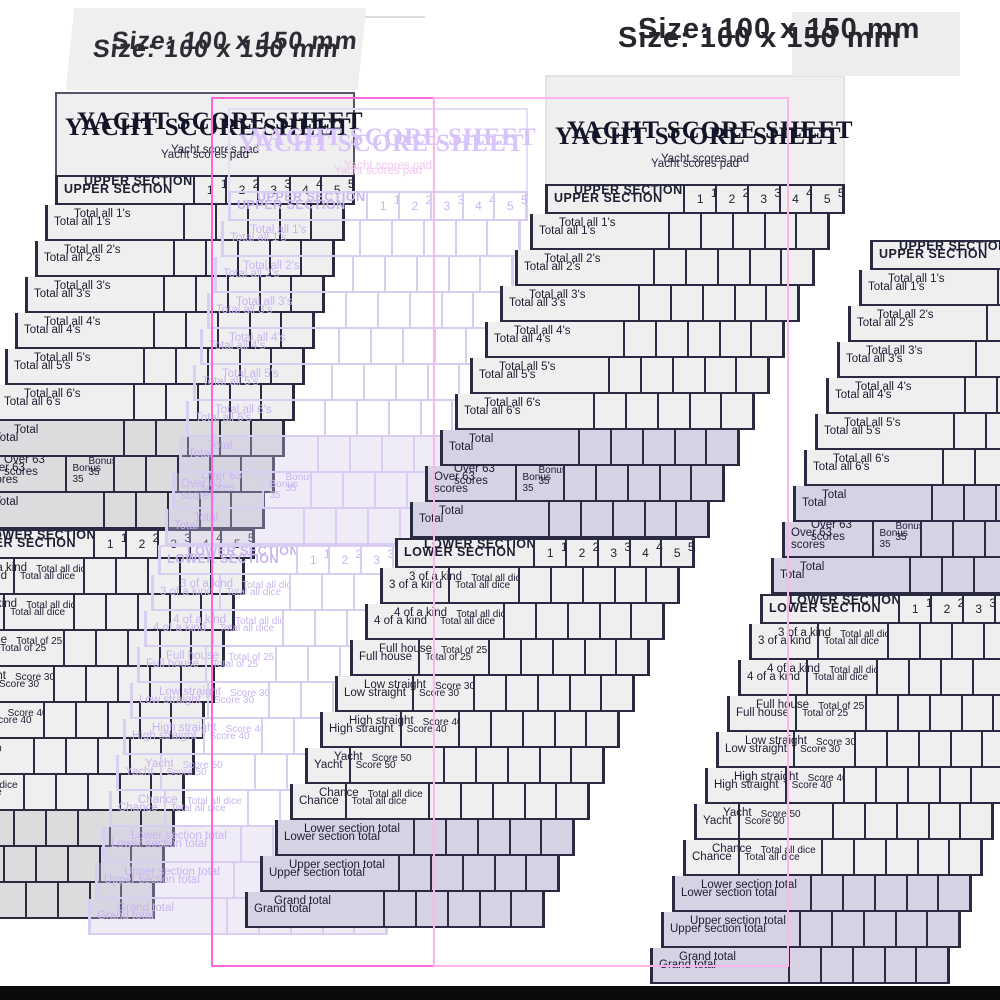 The height and width of the screenshot is (1000, 1000). I want to click on score-row: 3 of a kind Total all dice, so click(122, 577).